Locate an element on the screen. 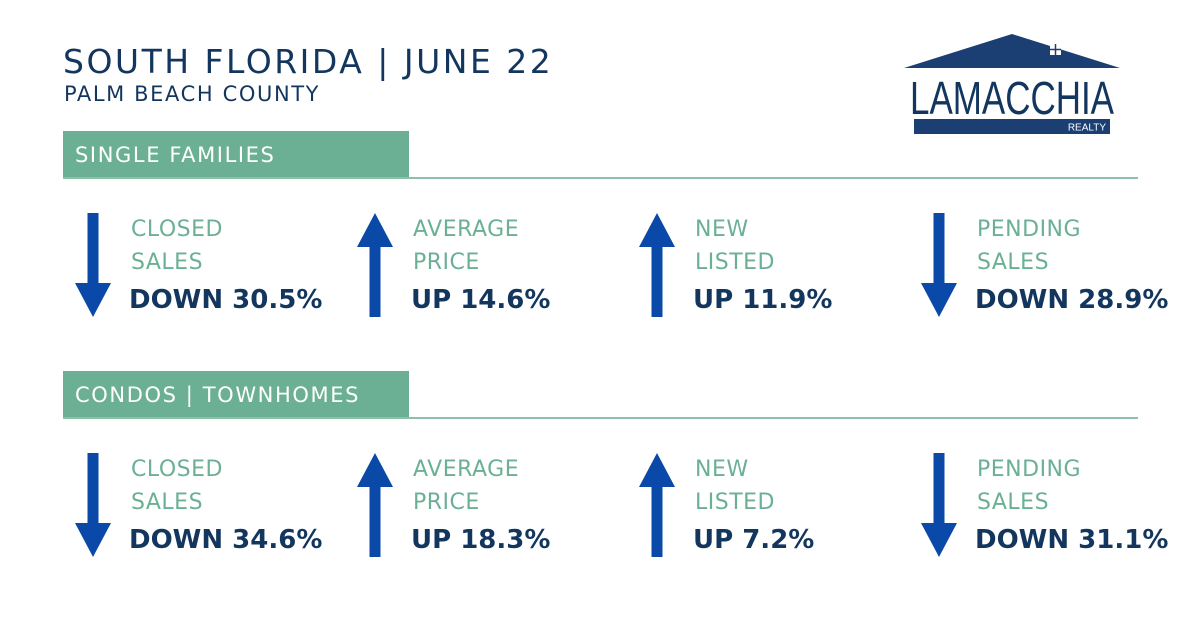  stat-pending-sales: PENDING SALES DOWN 31.1% is located at coordinates (1044, 508).